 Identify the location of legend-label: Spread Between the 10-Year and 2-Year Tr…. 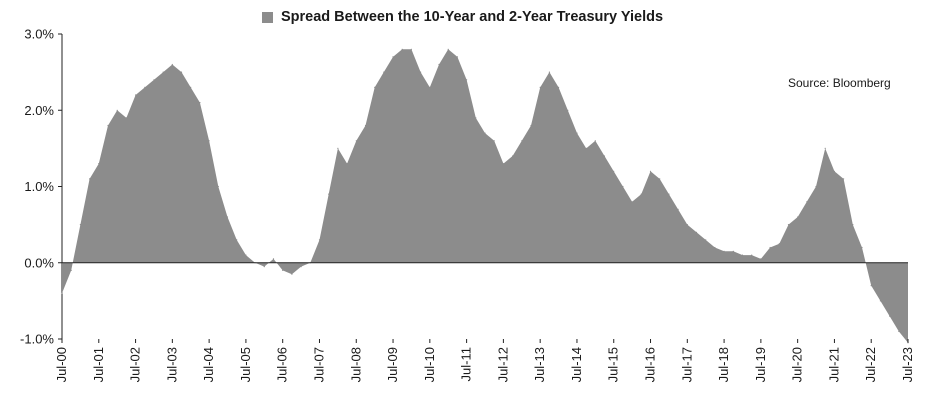
(472, 17).